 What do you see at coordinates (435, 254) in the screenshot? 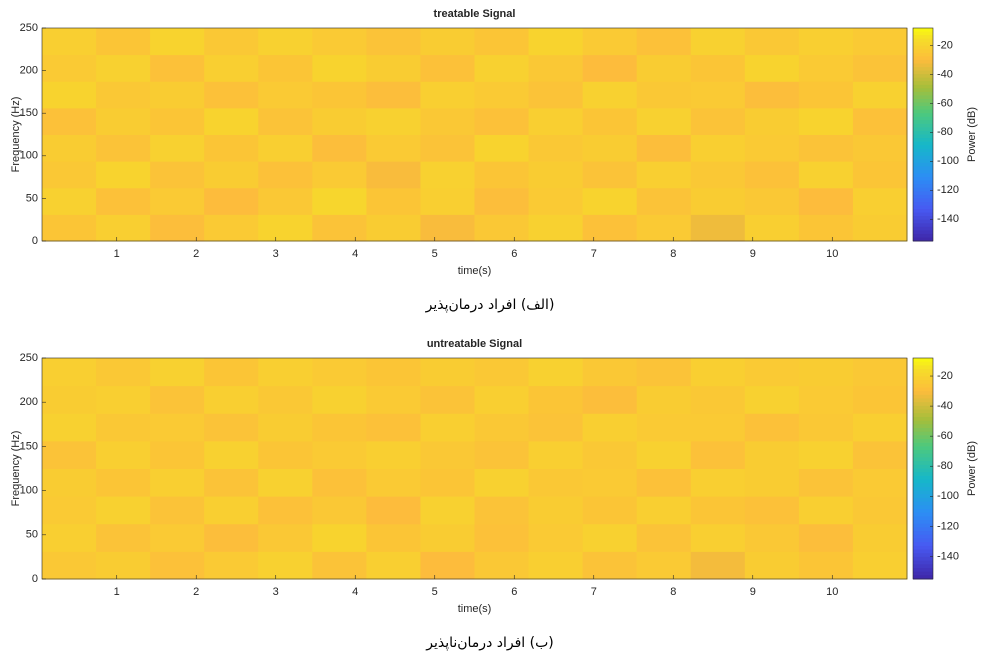
I see `x-tick-label: 5` at bounding box center [435, 254].